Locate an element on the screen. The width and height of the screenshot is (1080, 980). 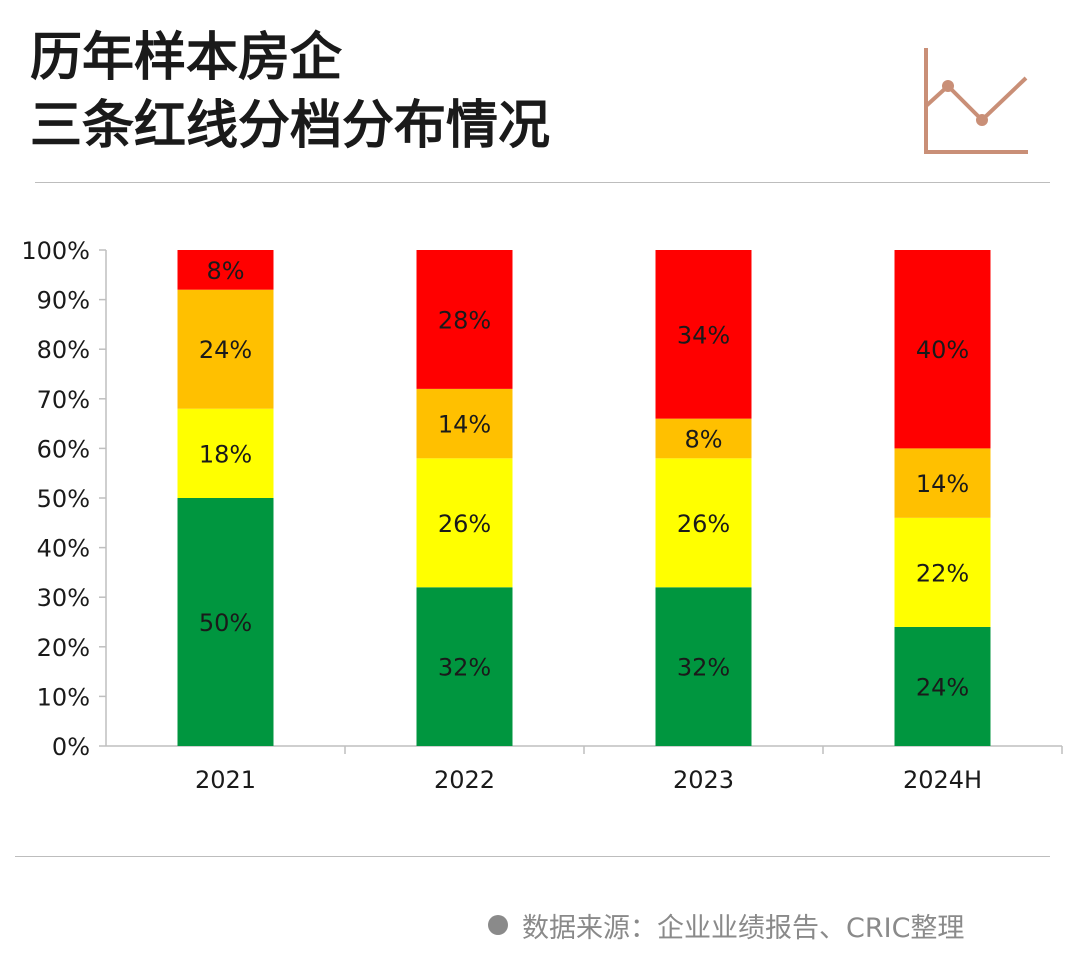
source-note: 数据来源：企业业绩报告、CRIC整理 is located at coordinates (726, 925).